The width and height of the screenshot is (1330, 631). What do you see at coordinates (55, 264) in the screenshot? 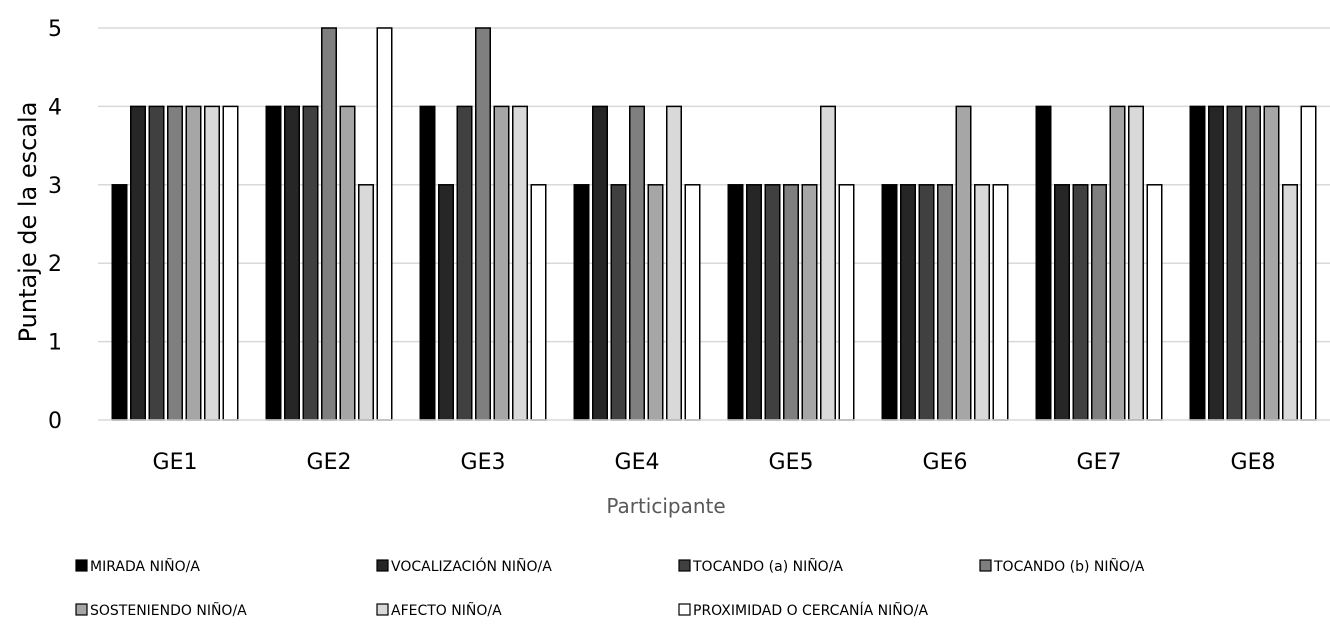
I see `y-tick-label: 2` at bounding box center [55, 264].